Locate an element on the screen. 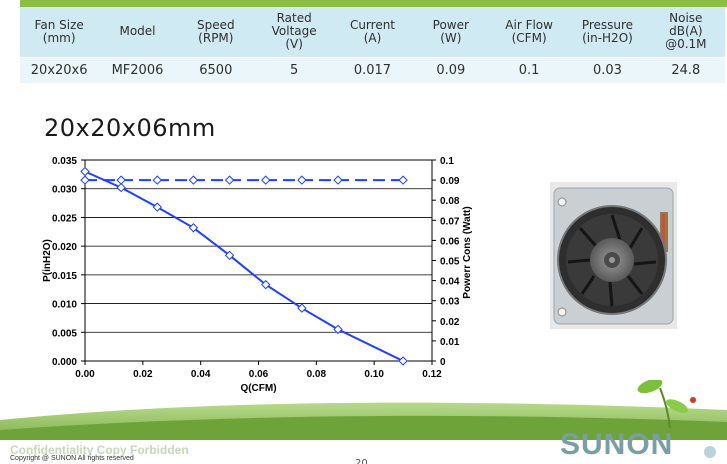  y2-tick-label: 0 is located at coordinates (443, 362).